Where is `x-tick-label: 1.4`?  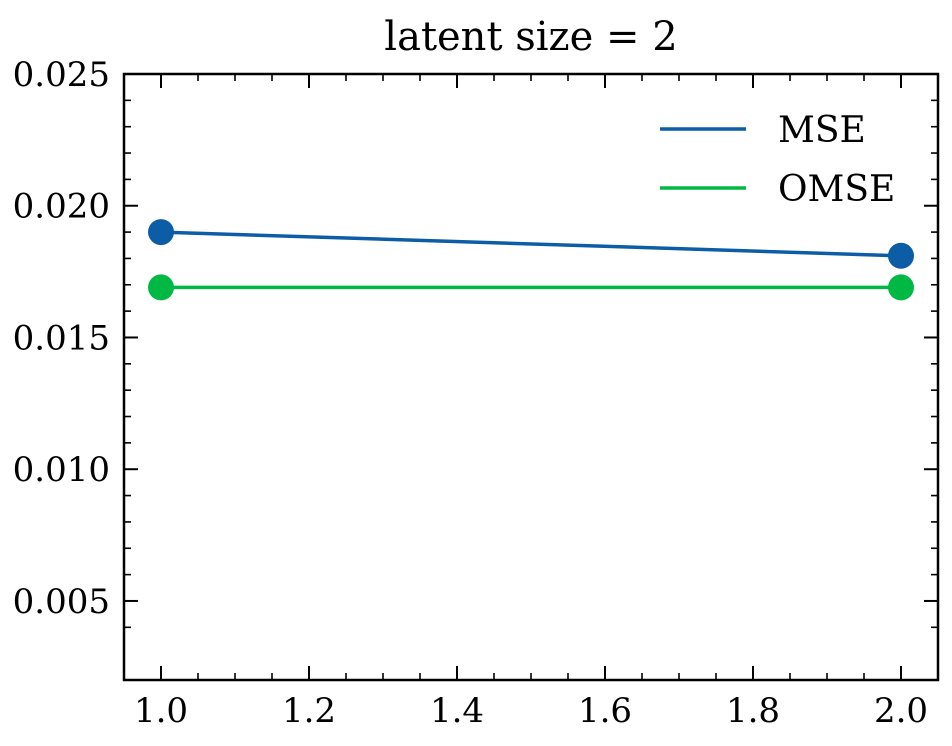 x-tick-label: 1.4 is located at coordinates (457, 711).